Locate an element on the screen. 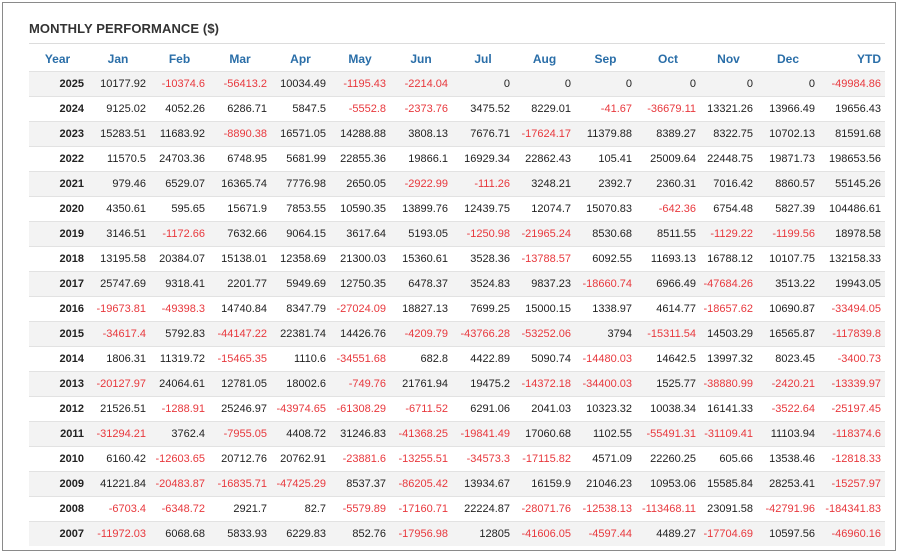 The image size is (900, 555). value-cell: 6229.83 is located at coordinates (300, 533).